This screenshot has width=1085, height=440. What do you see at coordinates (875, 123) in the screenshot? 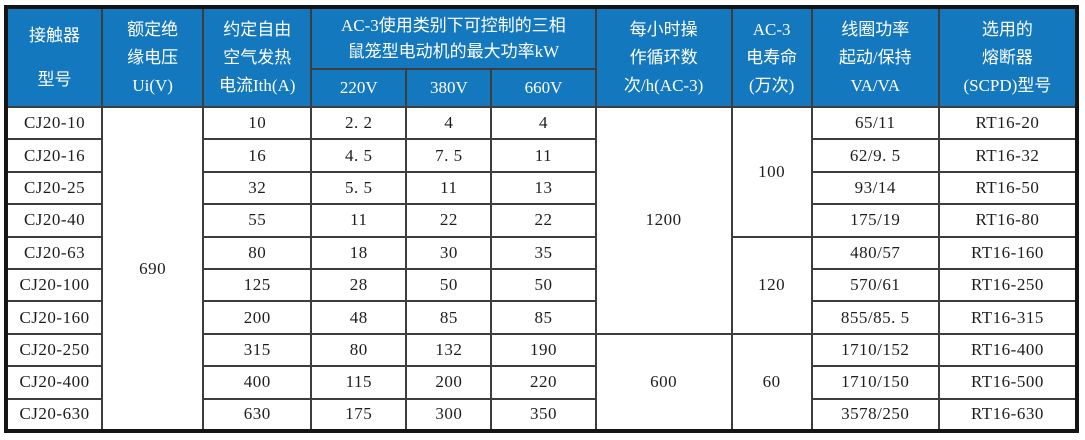
I see `cell-coil: 65/11` at bounding box center [875, 123].